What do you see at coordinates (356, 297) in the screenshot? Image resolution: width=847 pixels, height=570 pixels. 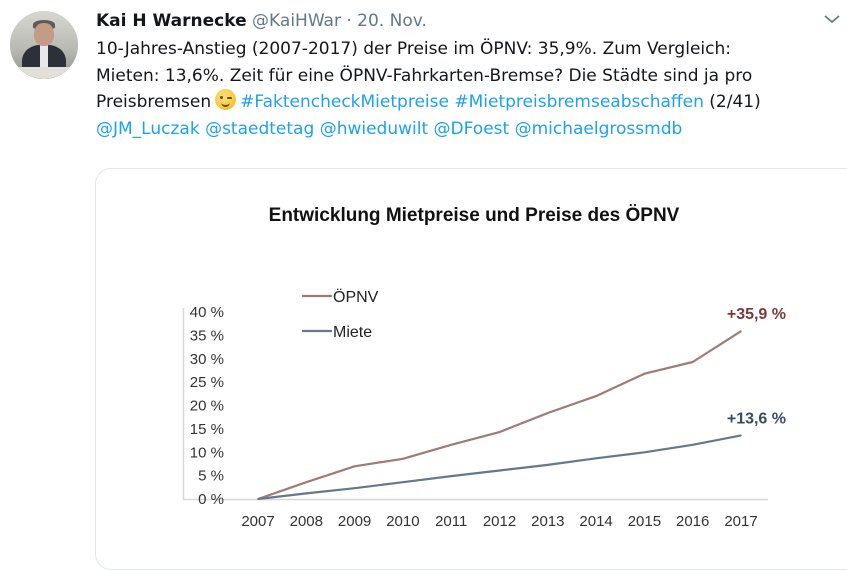 I see `legend-label: ÖPNV` at bounding box center [356, 297].